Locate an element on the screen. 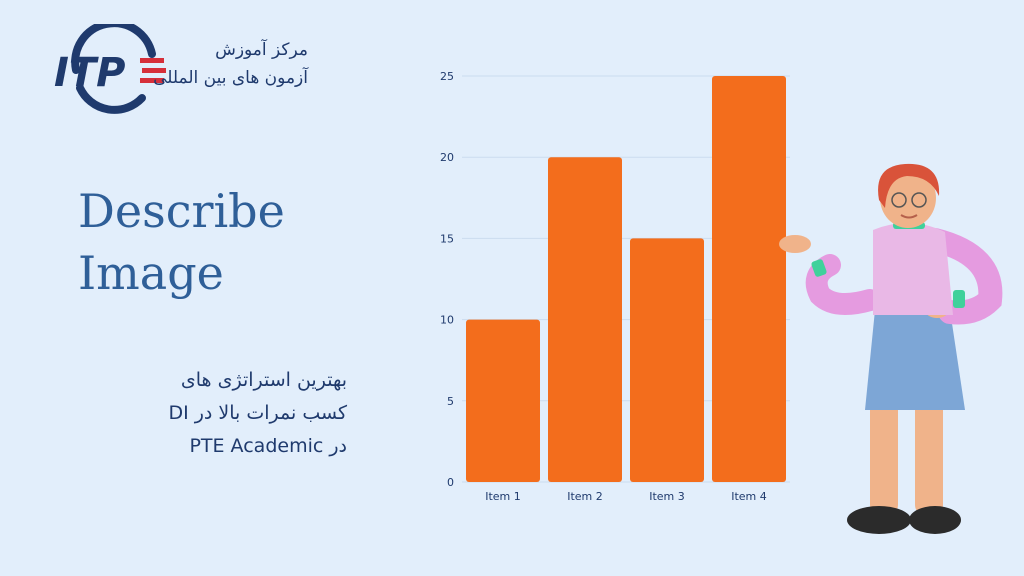 Image resolution: width=1024 pixels, height=576 pixels. y-tick-label: 10 is located at coordinates (447, 320).